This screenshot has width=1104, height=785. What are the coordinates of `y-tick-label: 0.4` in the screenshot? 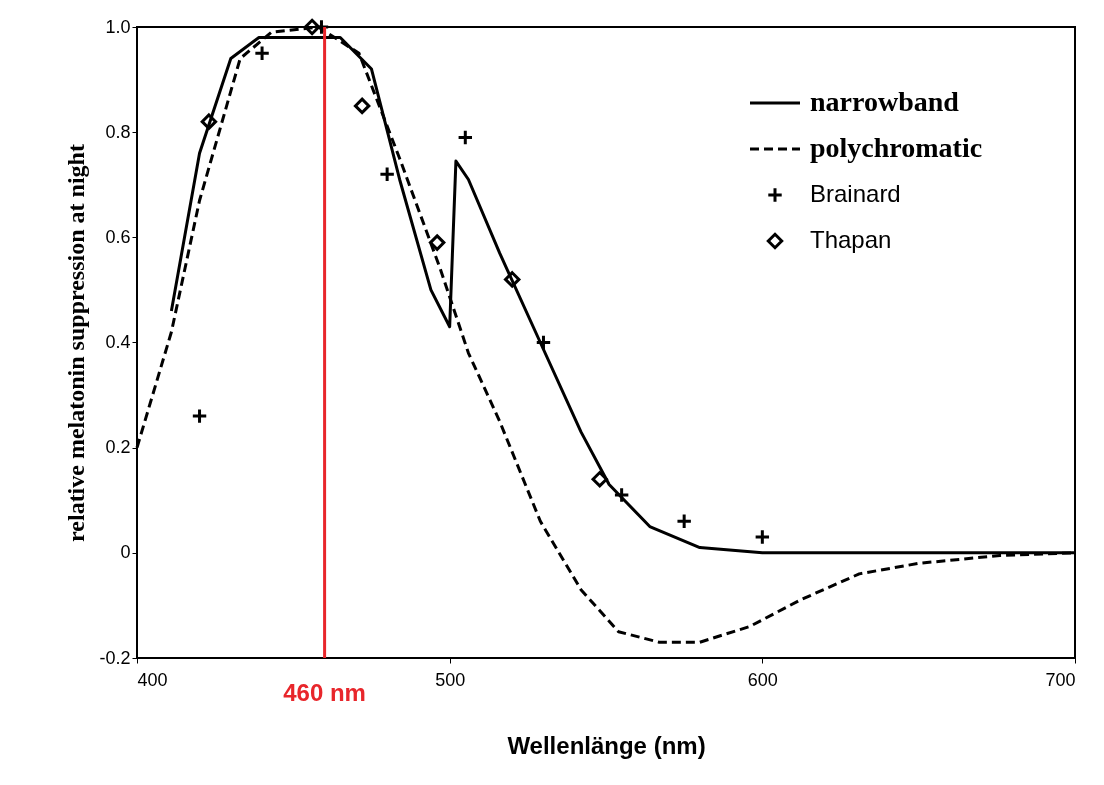 It's located at (118, 342).